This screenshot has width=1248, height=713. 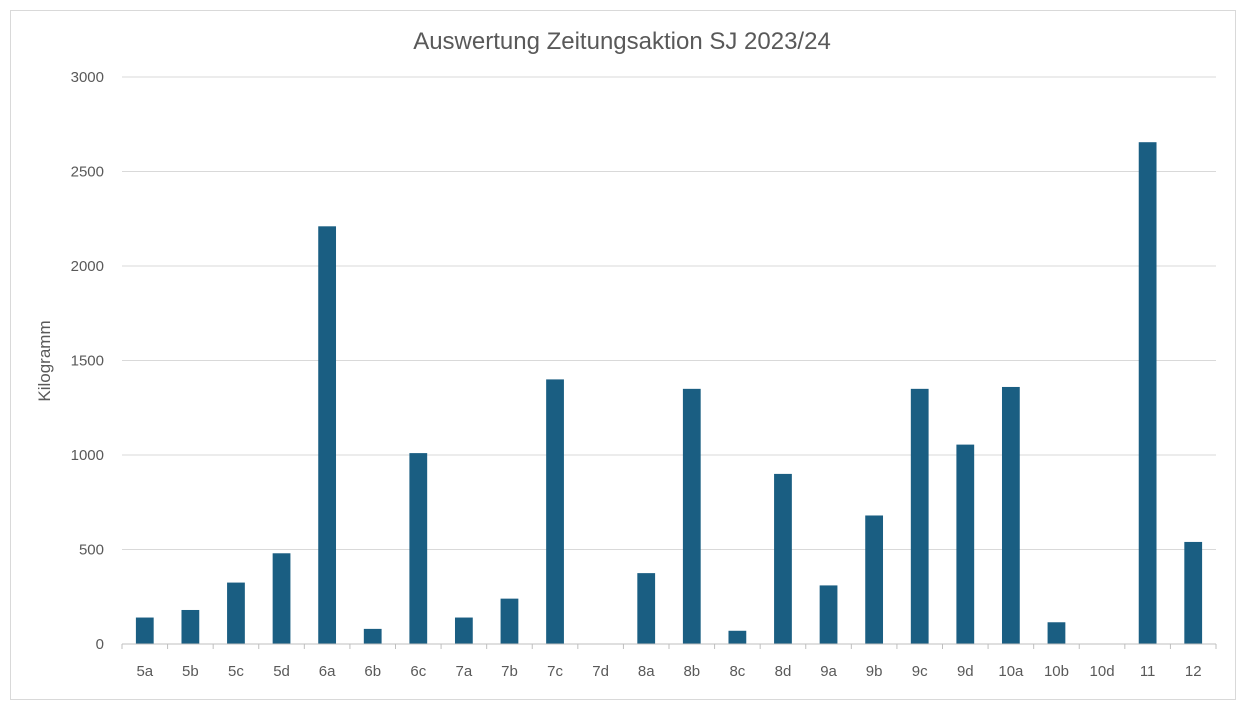 What do you see at coordinates (965, 671) in the screenshot?
I see `x-tick-label: 9d` at bounding box center [965, 671].